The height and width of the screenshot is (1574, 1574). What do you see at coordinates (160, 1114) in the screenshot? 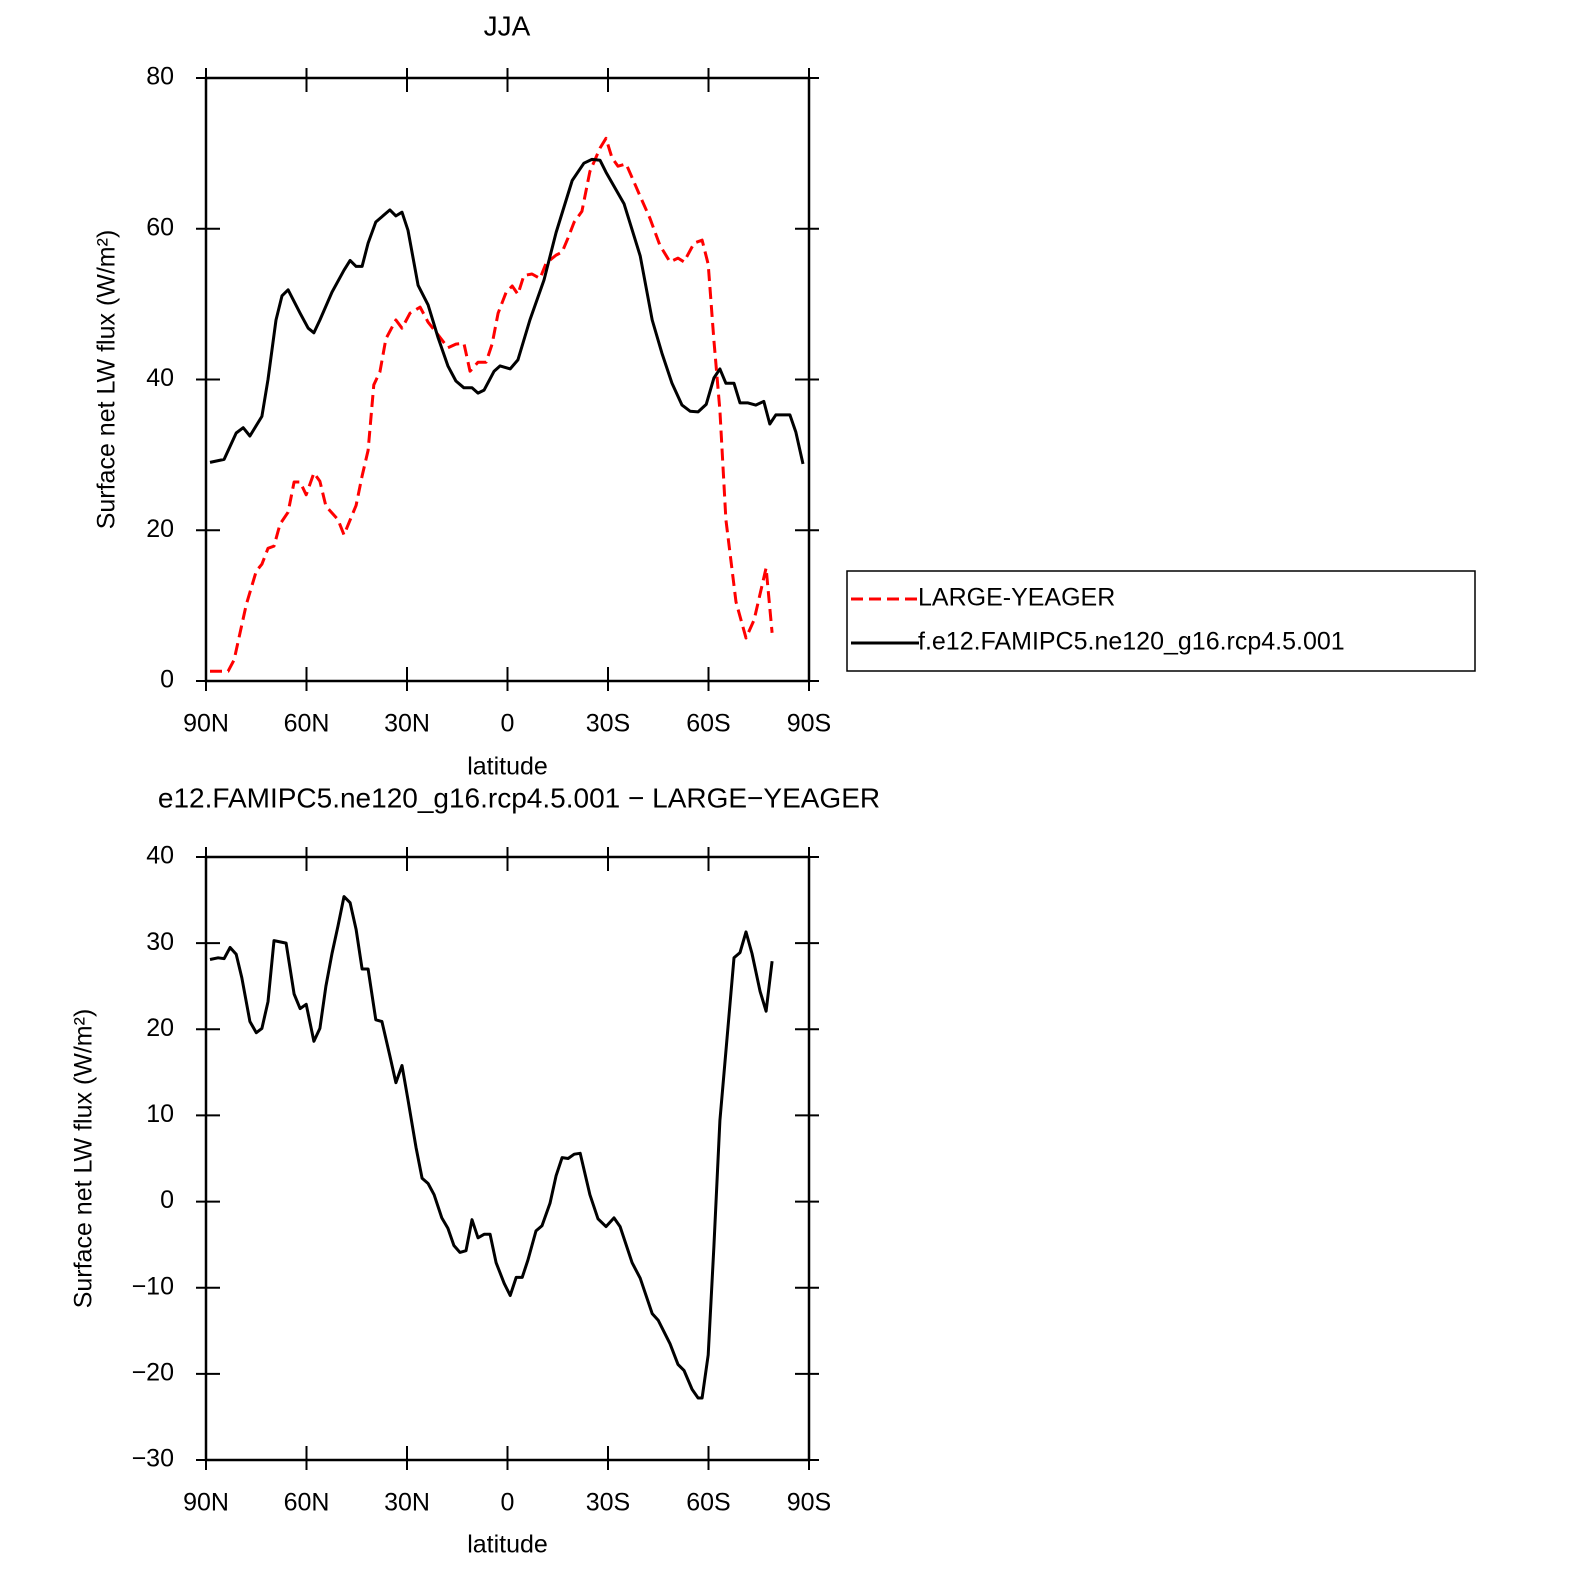
I see `y-tick-label: 10` at bounding box center [160, 1114].